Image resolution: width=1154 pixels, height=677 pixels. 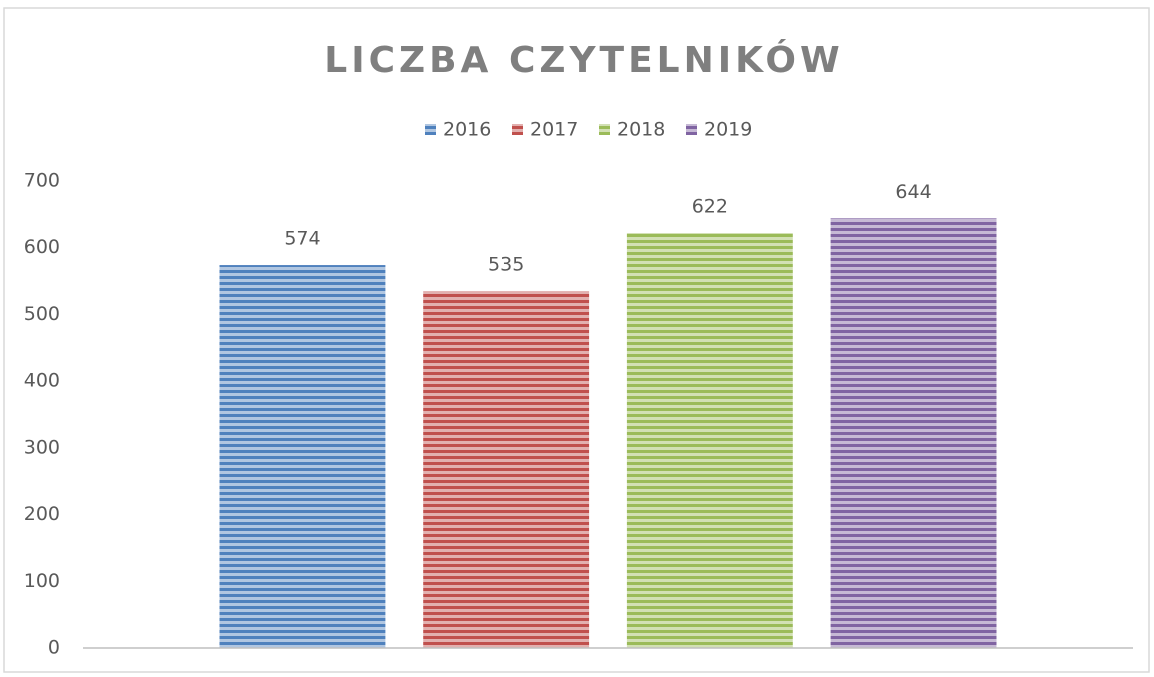 I want to click on y-tick-label: 500, so click(x=42, y=314).